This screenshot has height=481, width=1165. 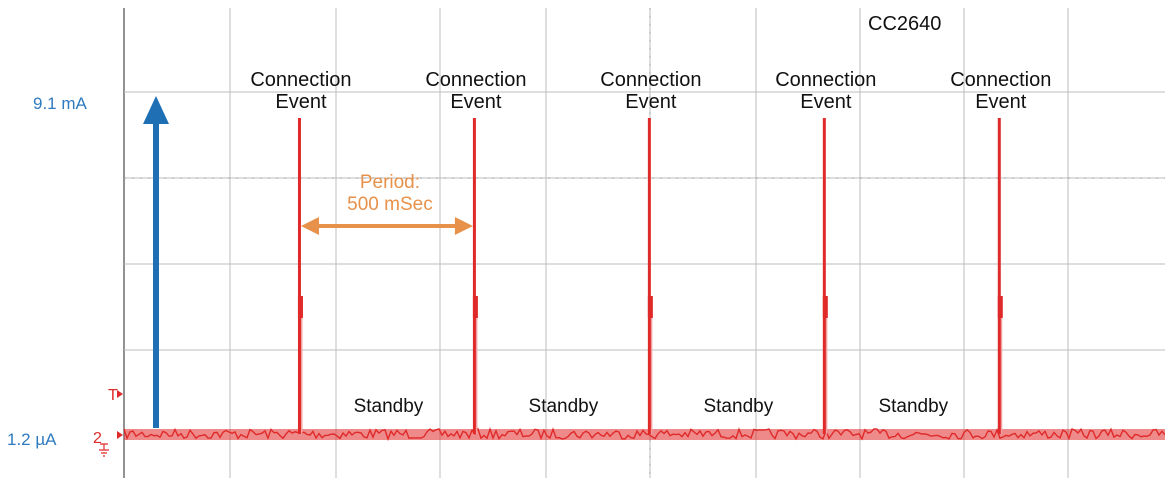 What do you see at coordinates (904, 24) in the screenshot?
I see `chart-title: CC2640` at bounding box center [904, 24].